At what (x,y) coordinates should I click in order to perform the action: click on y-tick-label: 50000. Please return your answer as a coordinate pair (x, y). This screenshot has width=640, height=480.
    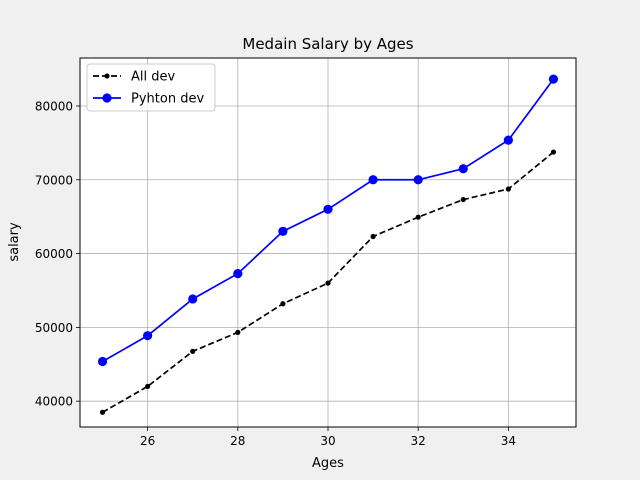
    Looking at the image, I should click on (54, 328).